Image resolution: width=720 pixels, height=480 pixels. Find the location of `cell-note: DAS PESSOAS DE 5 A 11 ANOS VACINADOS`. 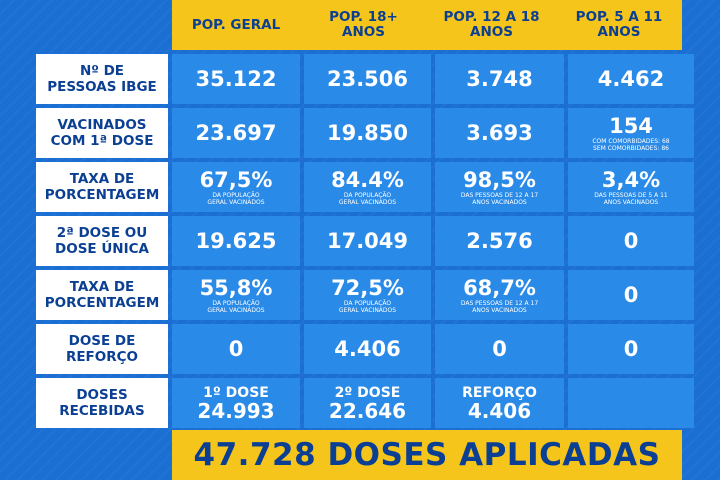

cell-note: DAS PESSOAS DE 5 A 11 ANOS VACINADOS is located at coordinates (631, 198).